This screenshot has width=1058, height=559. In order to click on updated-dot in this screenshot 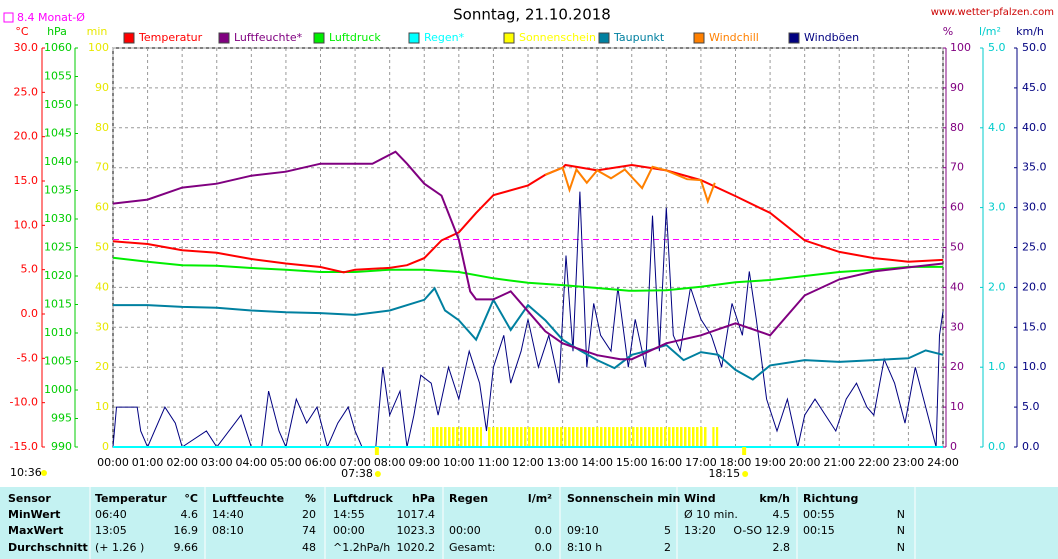, I will do `click(44, 473)`.